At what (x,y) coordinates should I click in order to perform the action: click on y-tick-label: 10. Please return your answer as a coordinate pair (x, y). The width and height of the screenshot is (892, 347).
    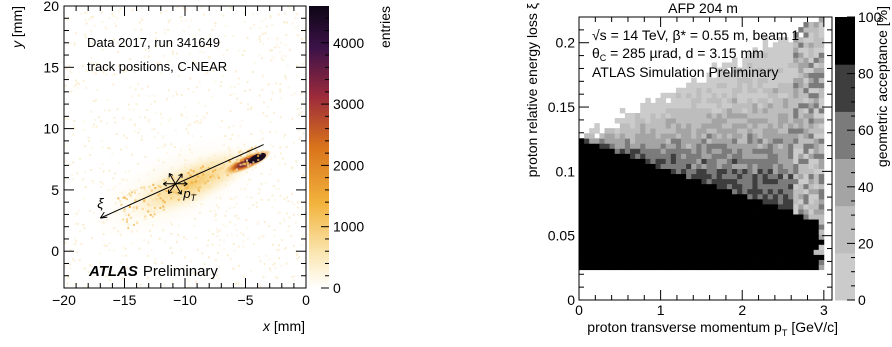
    Looking at the image, I should click on (51, 129).